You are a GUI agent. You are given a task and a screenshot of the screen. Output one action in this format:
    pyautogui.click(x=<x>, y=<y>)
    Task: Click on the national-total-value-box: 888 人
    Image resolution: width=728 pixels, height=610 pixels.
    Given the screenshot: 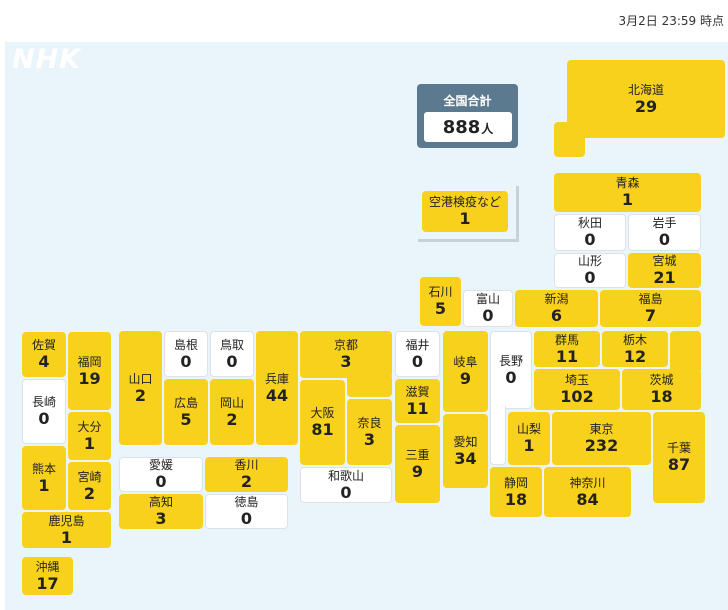 What is the action you would take?
    pyautogui.click(x=468, y=127)
    